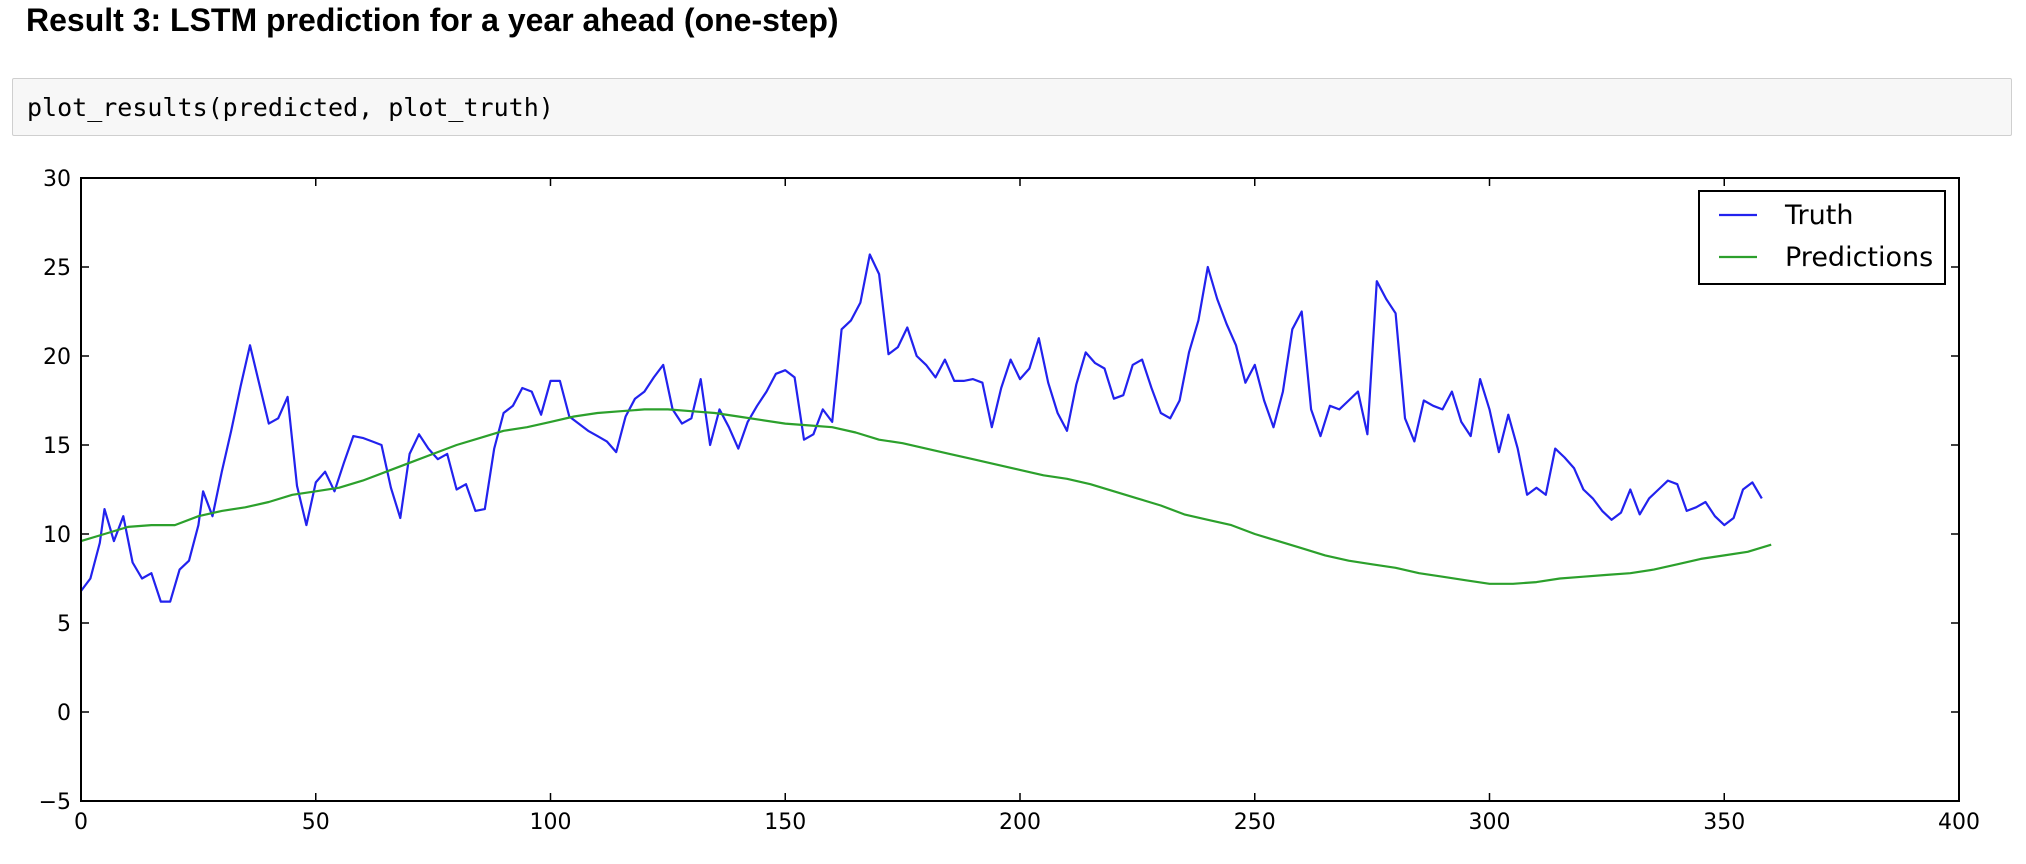  What do you see at coordinates (1255, 822) in the screenshot?
I see `x-tick-label: 250` at bounding box center [1255, 822].